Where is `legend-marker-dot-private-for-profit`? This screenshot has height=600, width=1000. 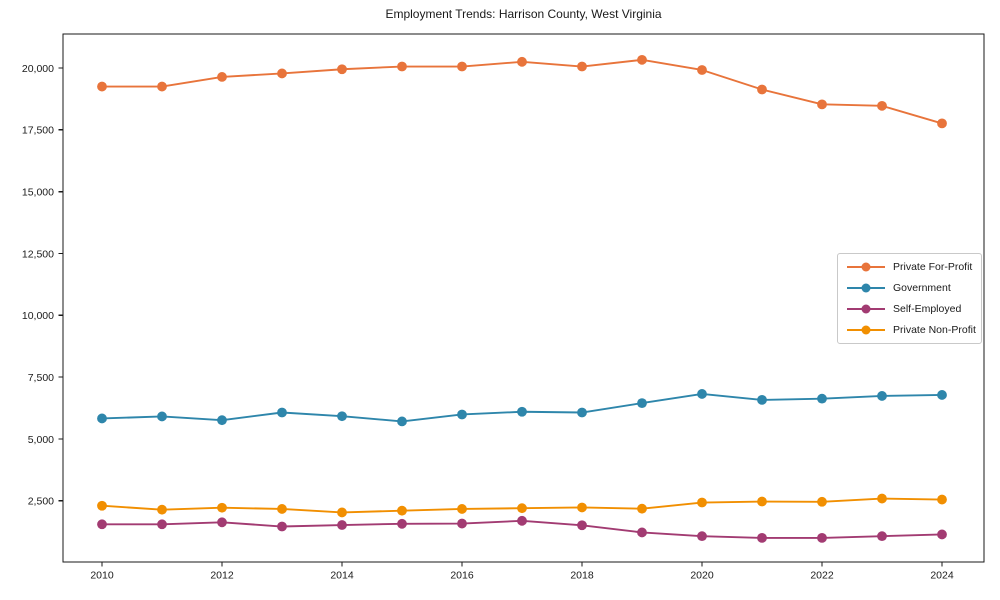
legend-marker-dot-private-for-profit is located at coordinates (866, 267).